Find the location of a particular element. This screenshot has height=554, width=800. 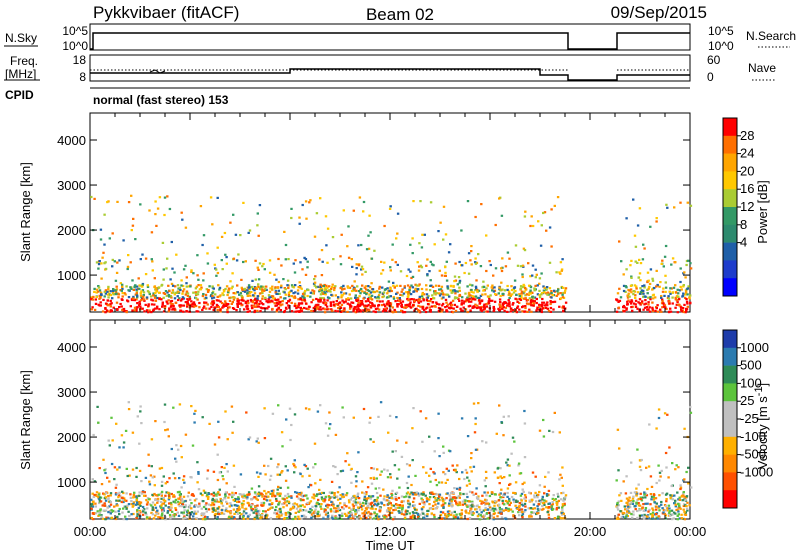

nave-tick-bottom: 0 is located at coordinates (710, 77).